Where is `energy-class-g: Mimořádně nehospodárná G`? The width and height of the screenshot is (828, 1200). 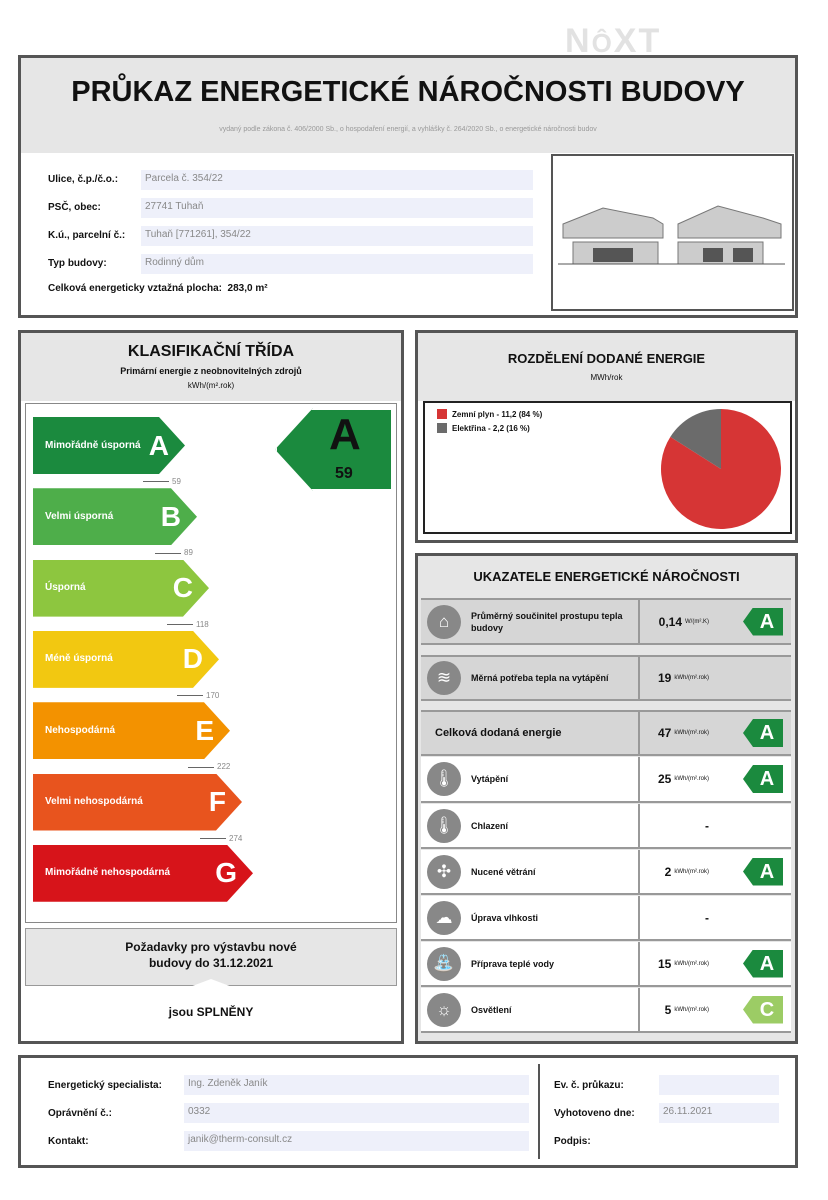 energy-class-g: Mimořádně nehospodárná G is located at coordinates (143, 873).